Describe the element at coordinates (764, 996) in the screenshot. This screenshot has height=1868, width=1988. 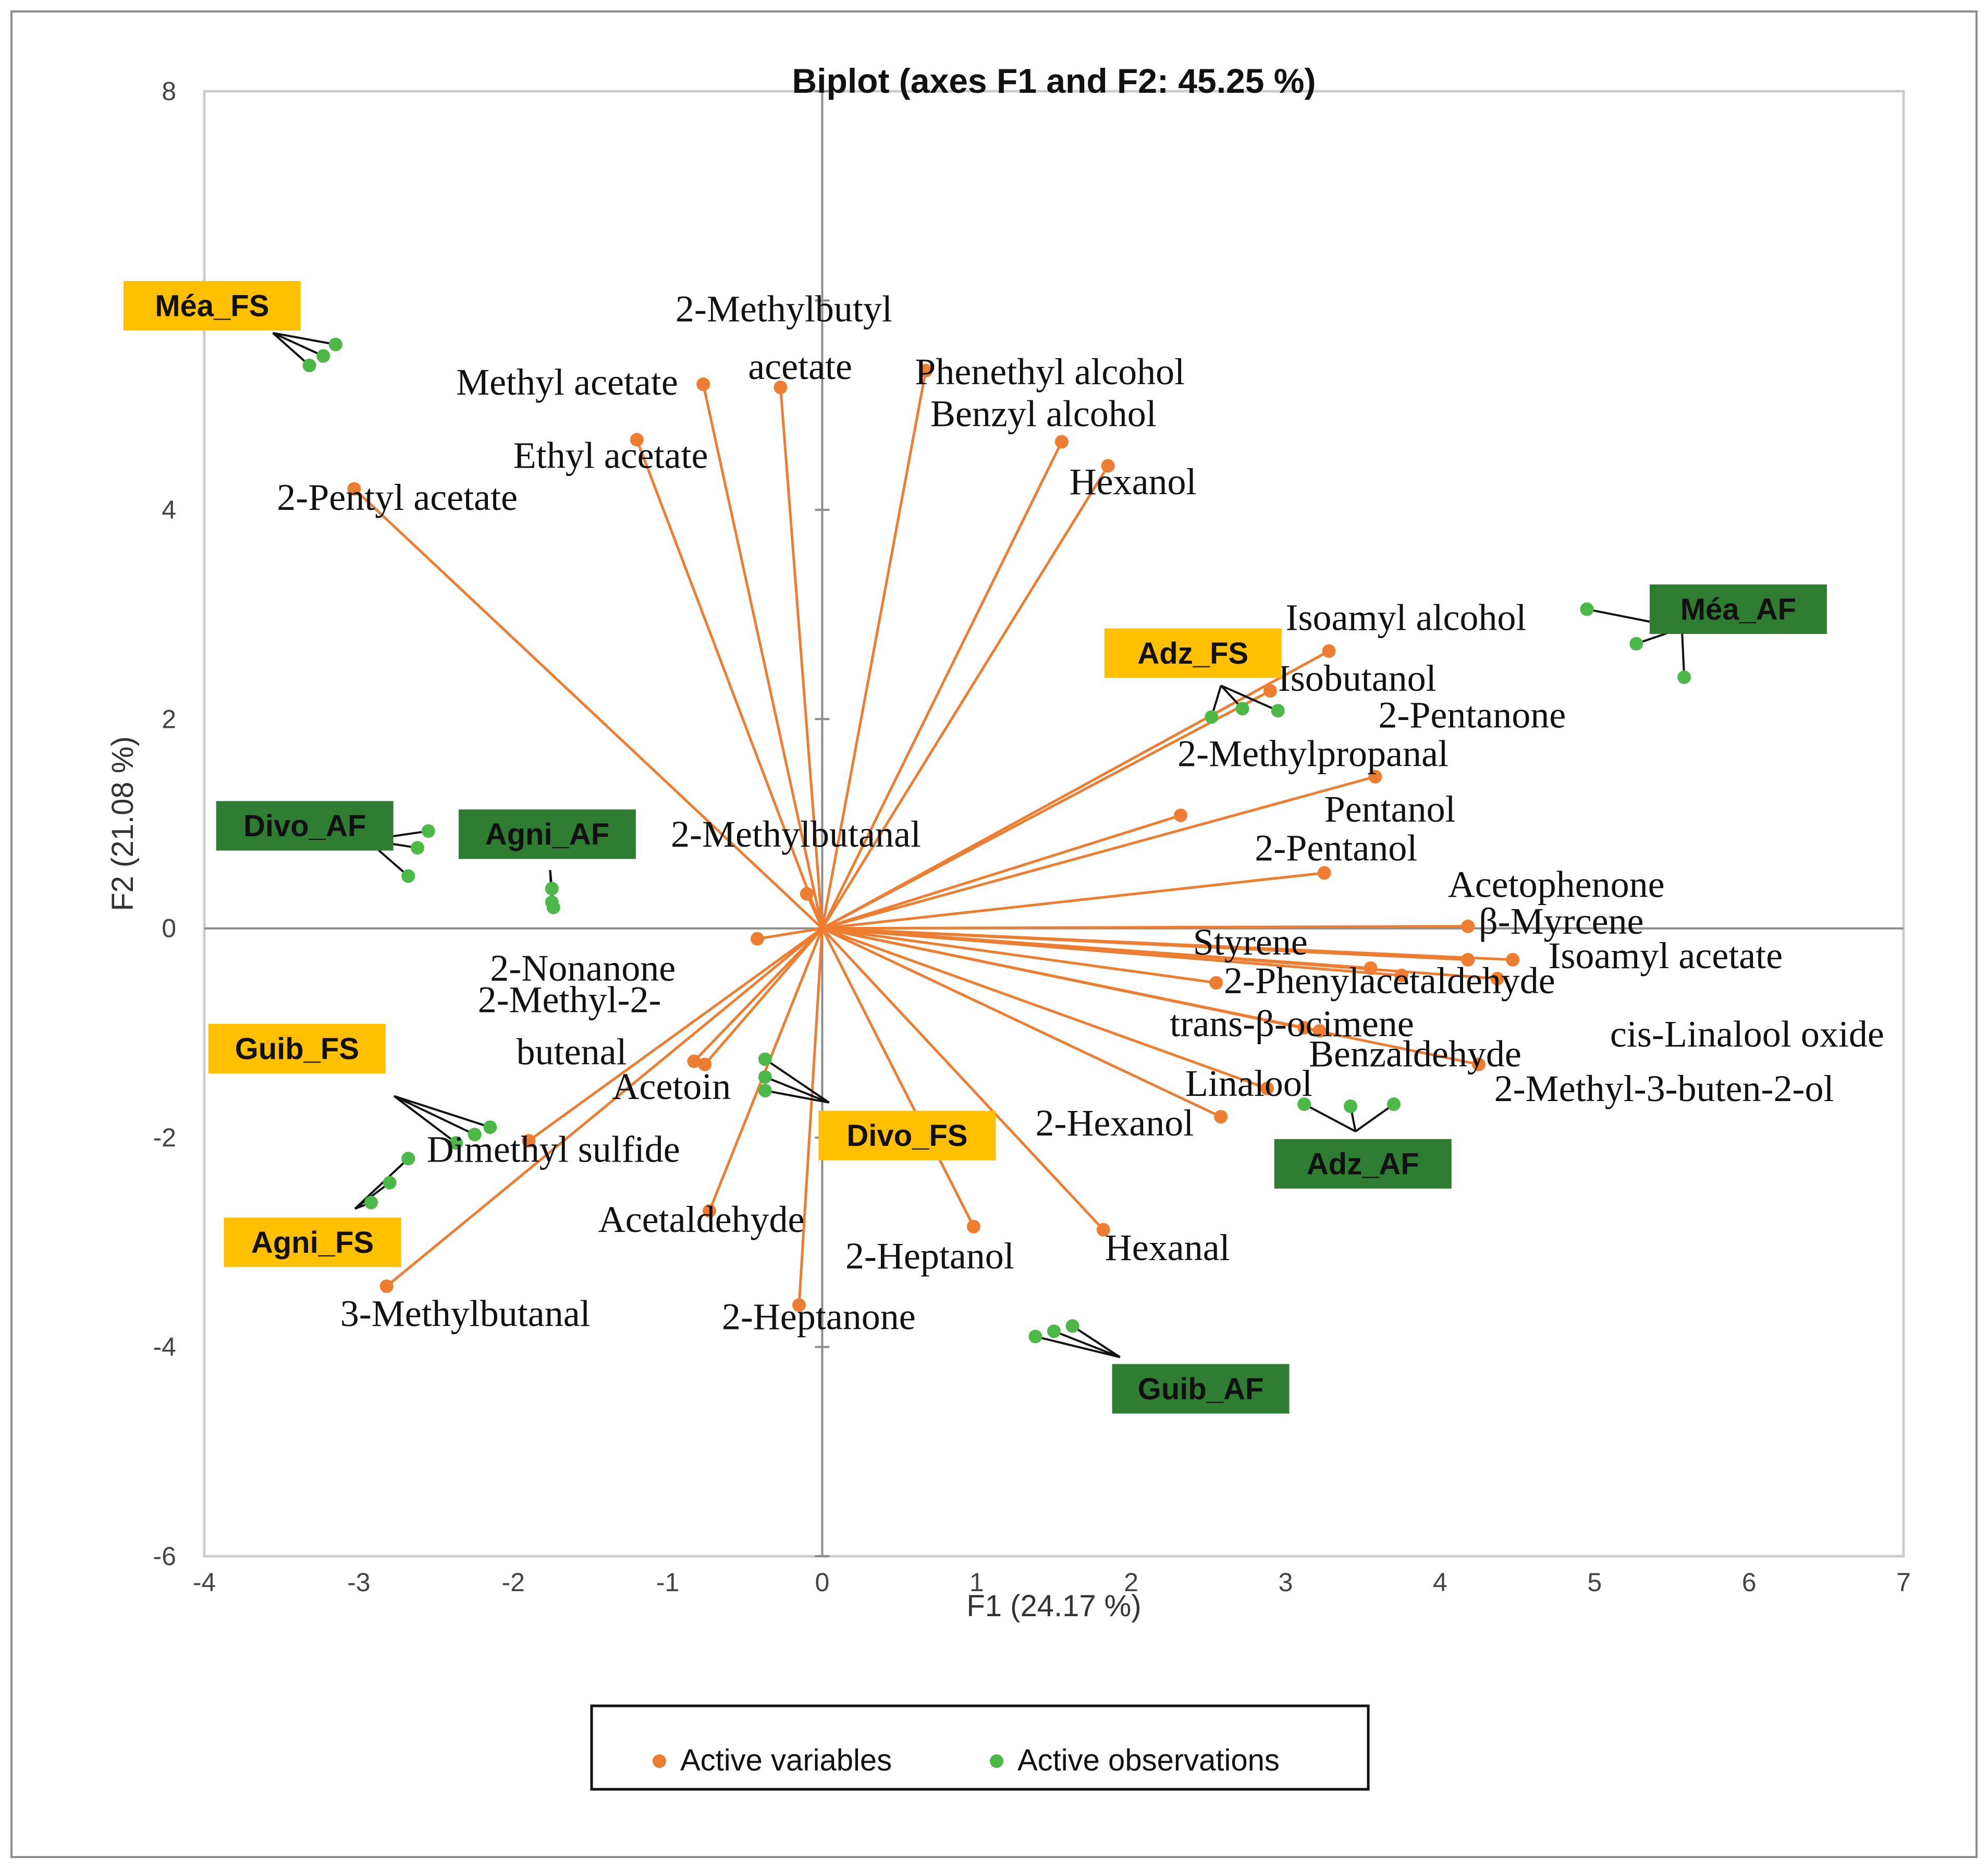
I see `vector-acetoin` at that location.